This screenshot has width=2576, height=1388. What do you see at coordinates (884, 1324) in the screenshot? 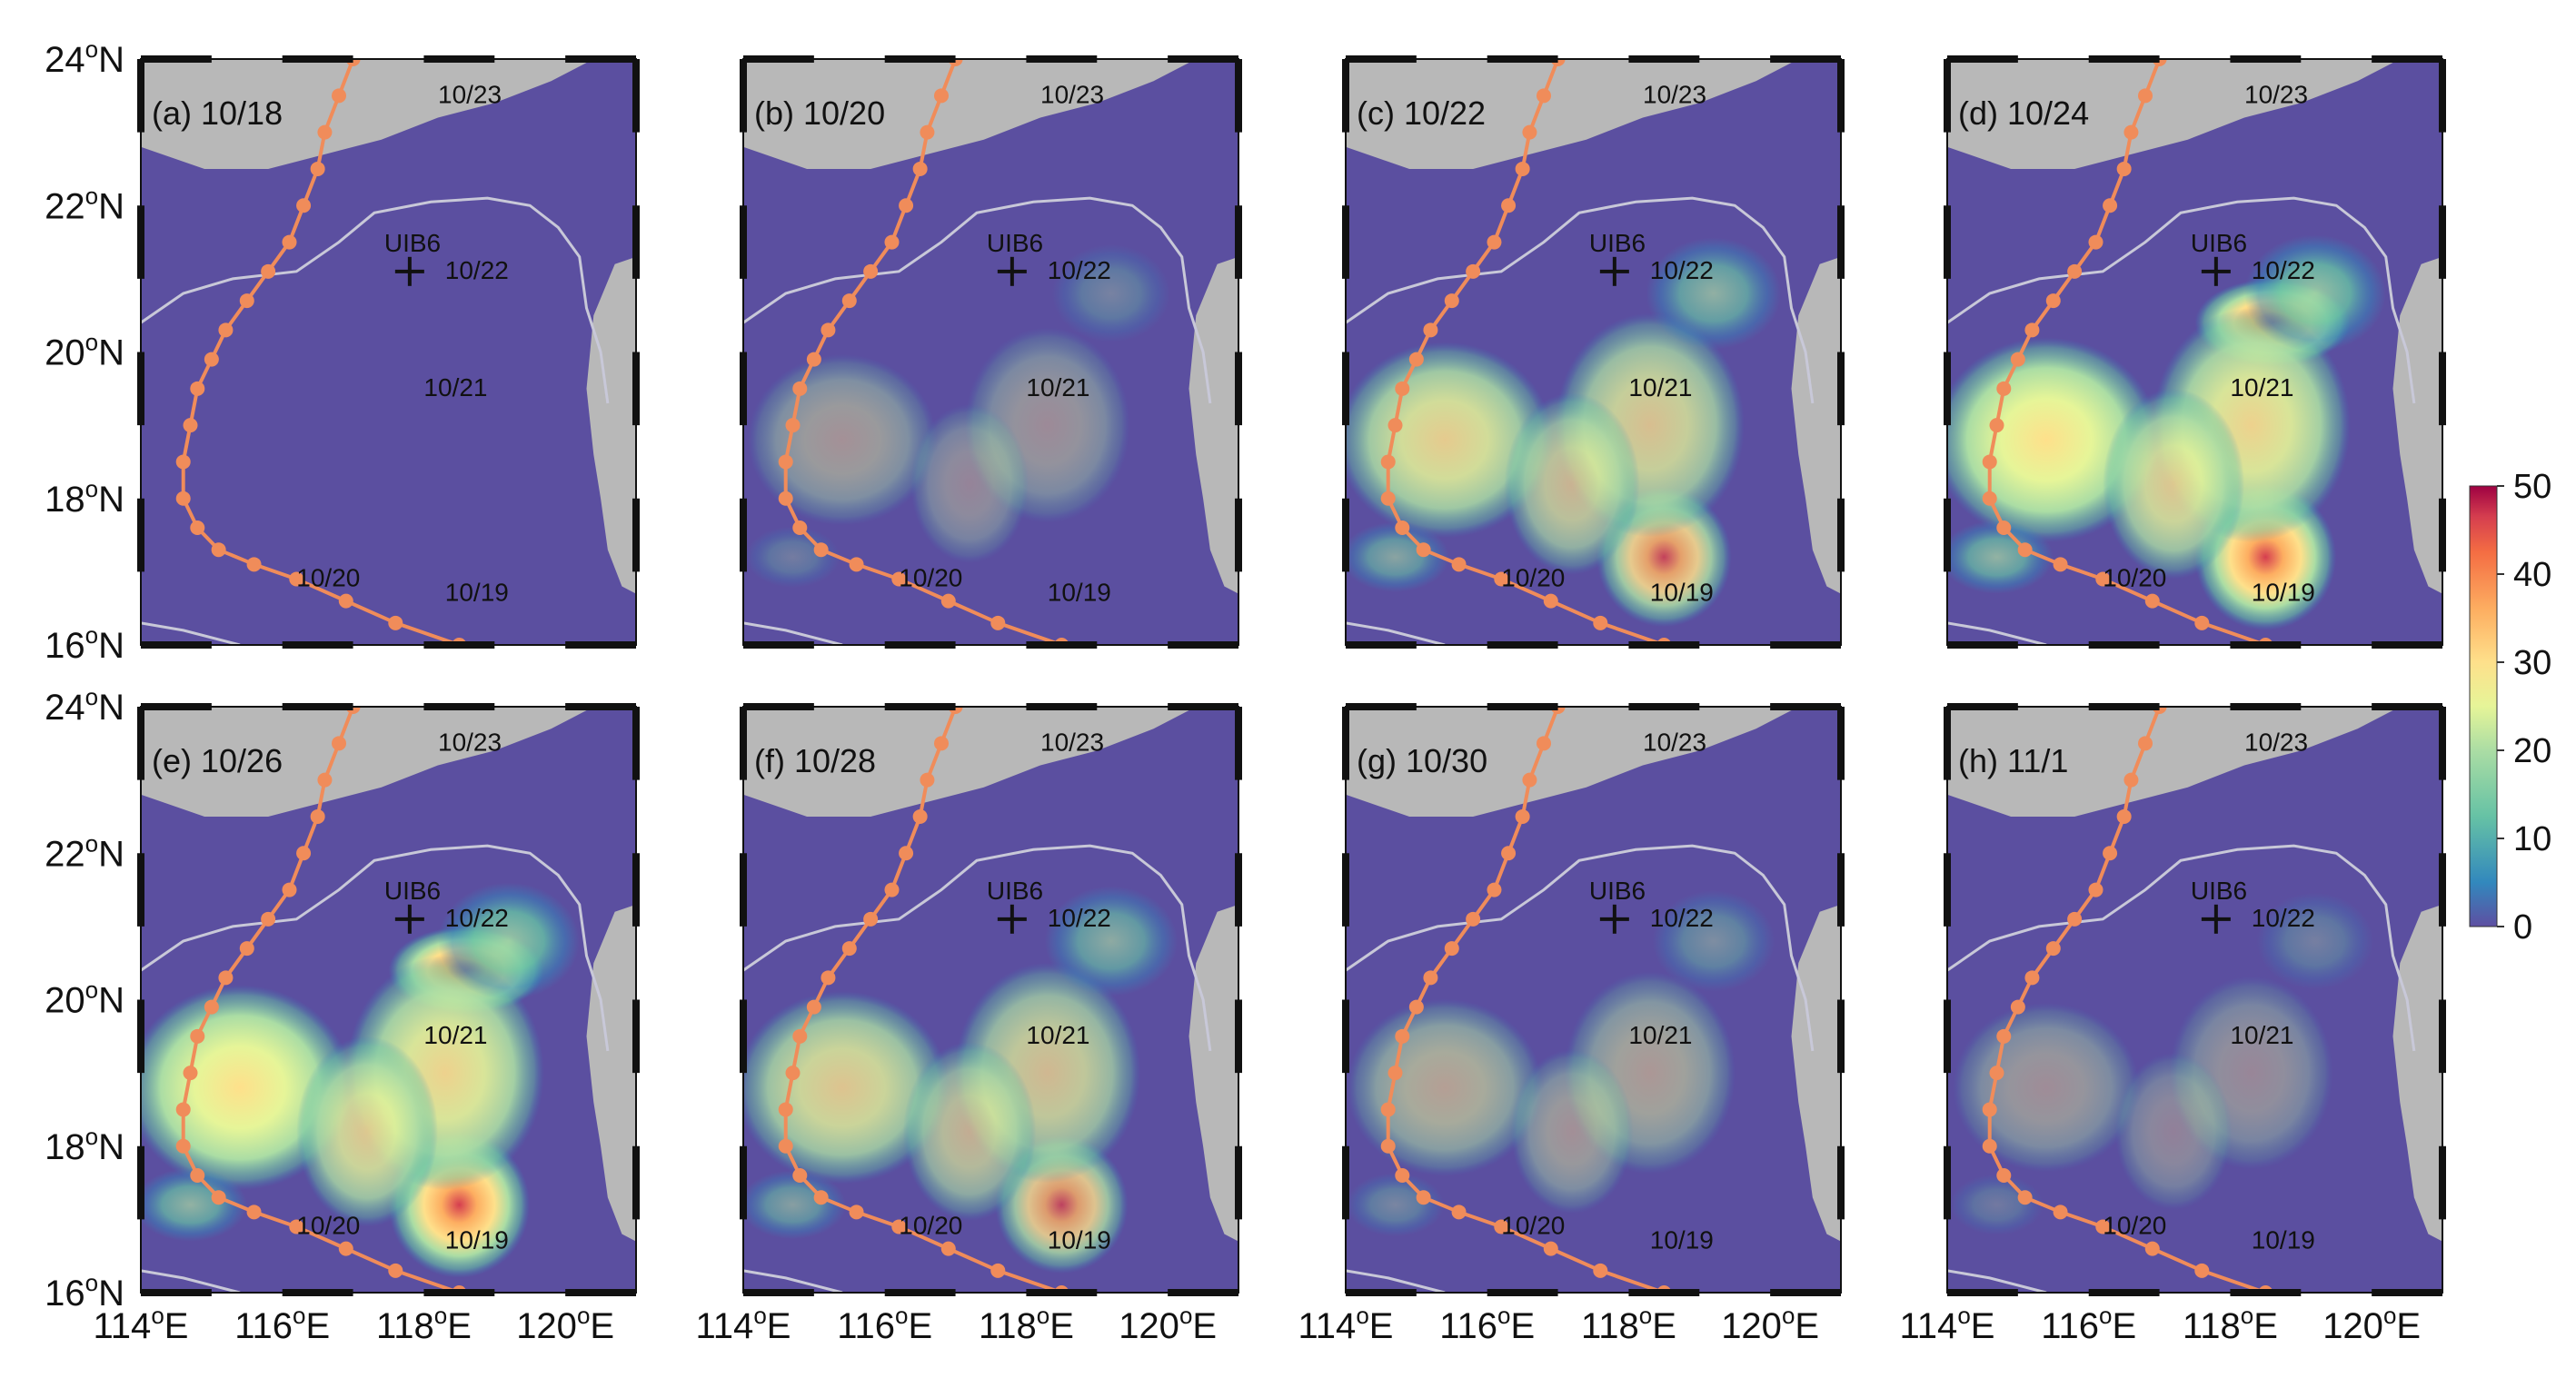
I see `lon-tick-label: 116oE` at bounding box center [884, 1324].